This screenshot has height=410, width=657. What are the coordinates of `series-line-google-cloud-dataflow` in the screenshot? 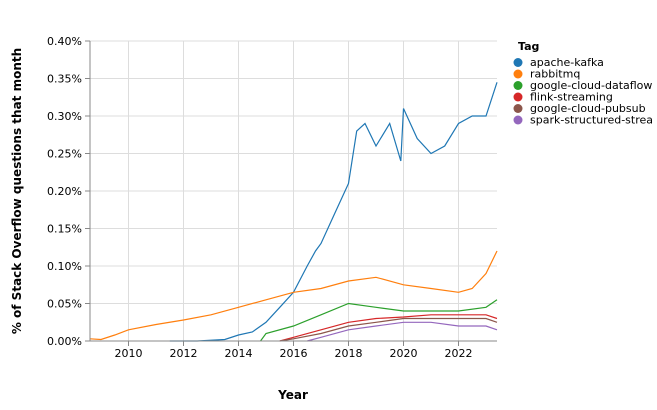 It's located at (379, 320).